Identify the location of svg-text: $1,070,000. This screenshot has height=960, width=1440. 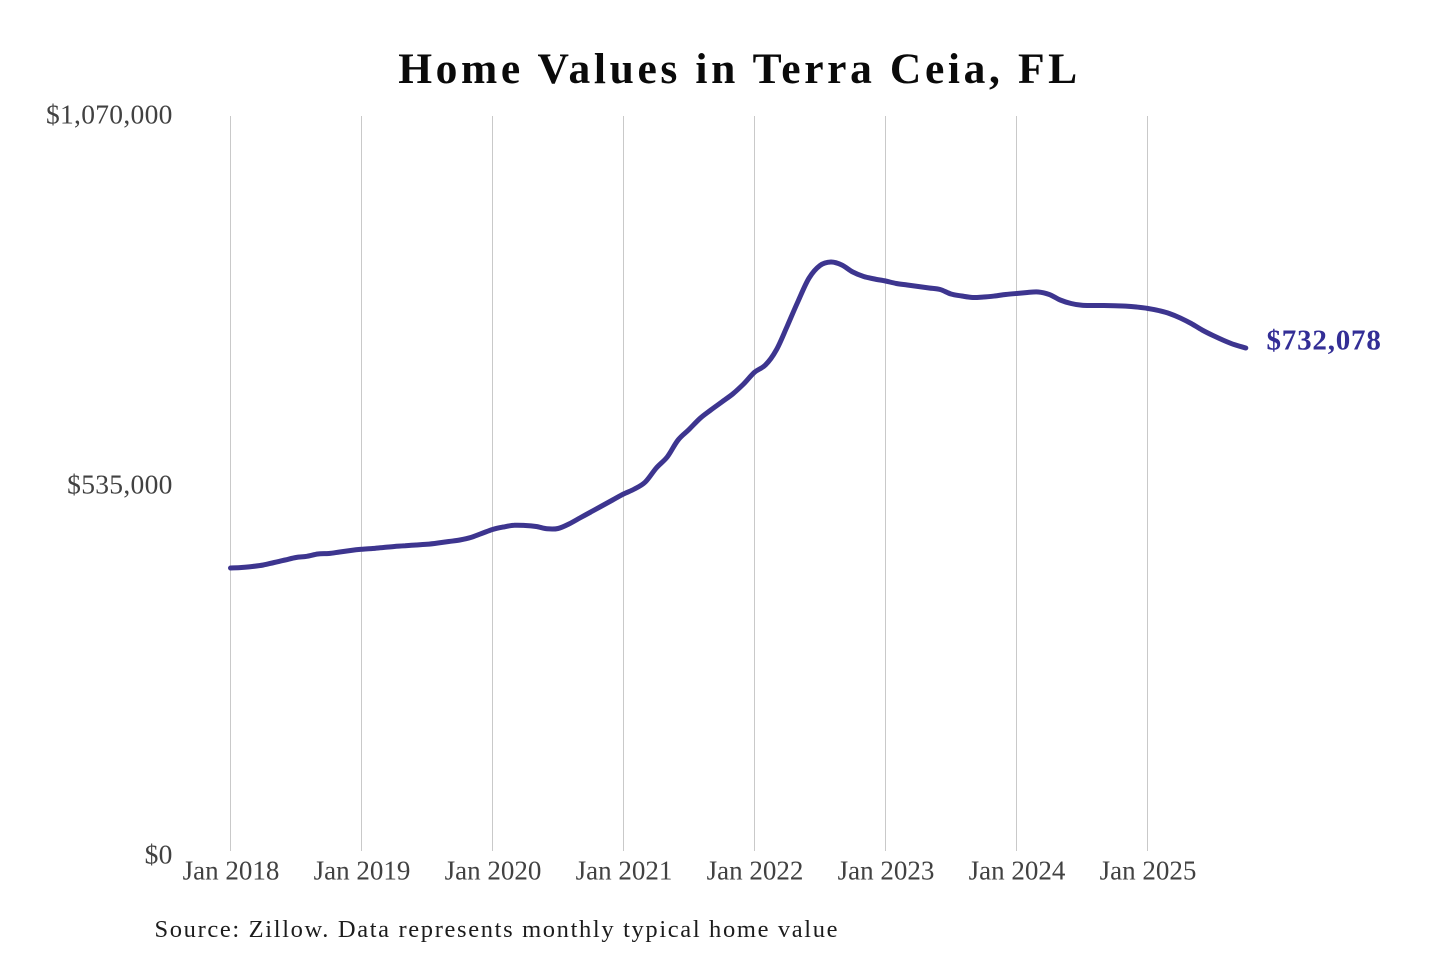
(109, 113).